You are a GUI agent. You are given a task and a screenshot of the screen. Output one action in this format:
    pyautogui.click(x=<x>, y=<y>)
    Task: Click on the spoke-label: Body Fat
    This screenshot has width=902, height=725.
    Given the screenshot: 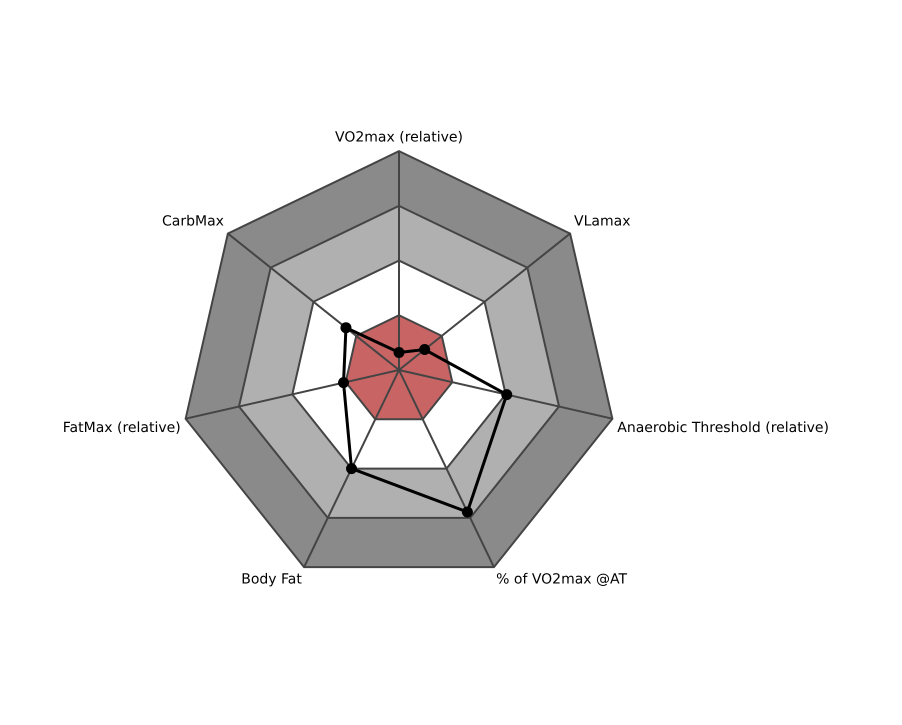 What is the action you would take?
    pyautogui.click(x=271, y=580)
    